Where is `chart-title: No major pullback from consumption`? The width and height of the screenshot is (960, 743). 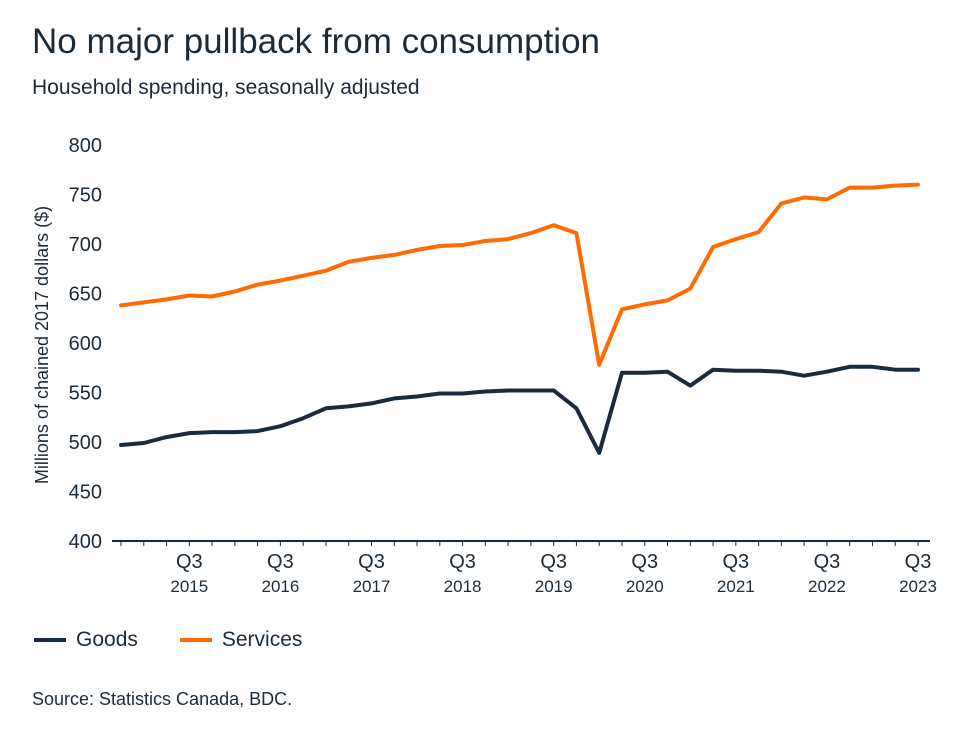 chart-title: No major pullback from consumption is located at coordinates (316, 41).